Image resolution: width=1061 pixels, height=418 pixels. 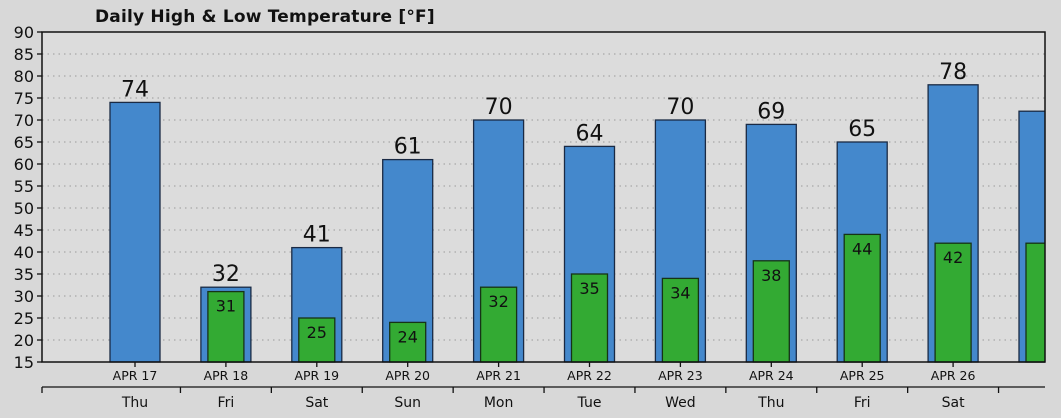 I want to click on high-temp-label: 41, so click(x=317, y=235).